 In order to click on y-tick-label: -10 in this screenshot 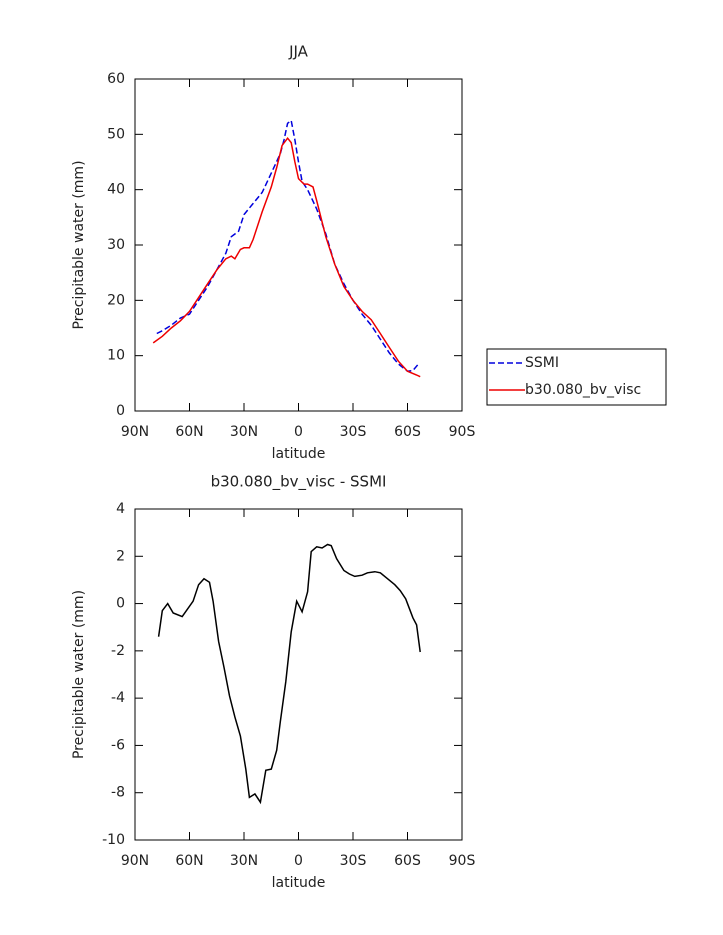, I will do `click(113, 840)`.